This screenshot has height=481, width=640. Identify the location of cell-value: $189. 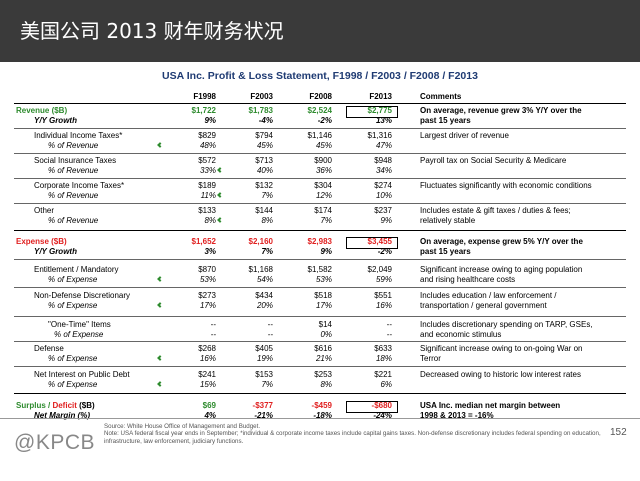
(207, 185).